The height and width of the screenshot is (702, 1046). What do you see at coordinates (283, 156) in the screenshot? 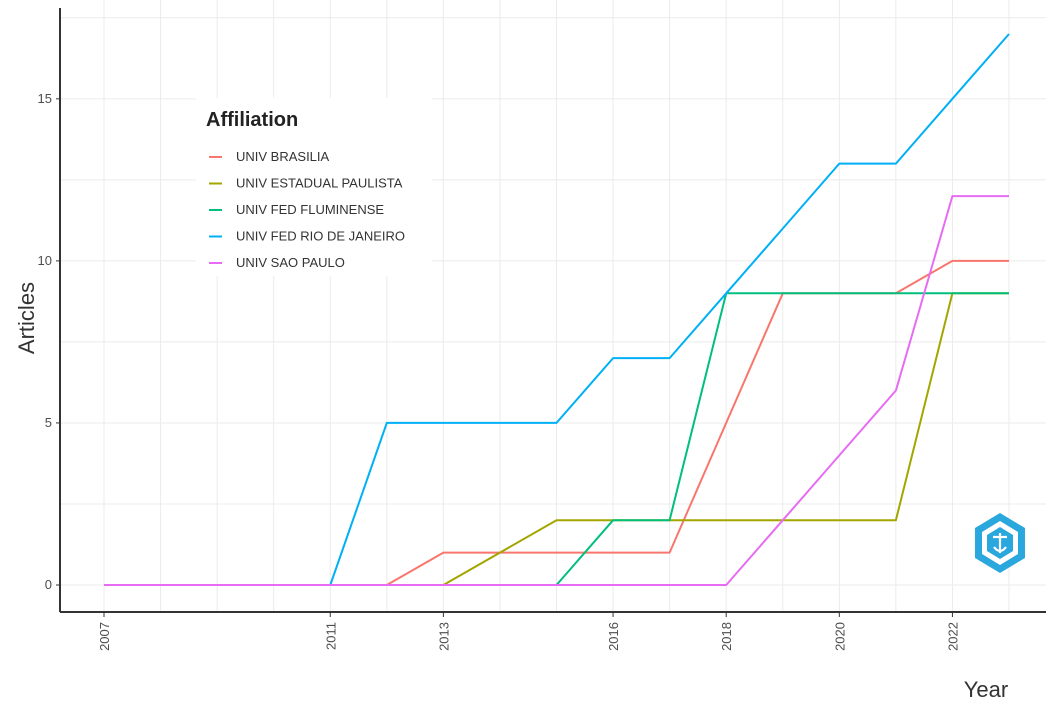
I see `legend-label: UNIV BRASILIA` at bounding box center [283, 156].